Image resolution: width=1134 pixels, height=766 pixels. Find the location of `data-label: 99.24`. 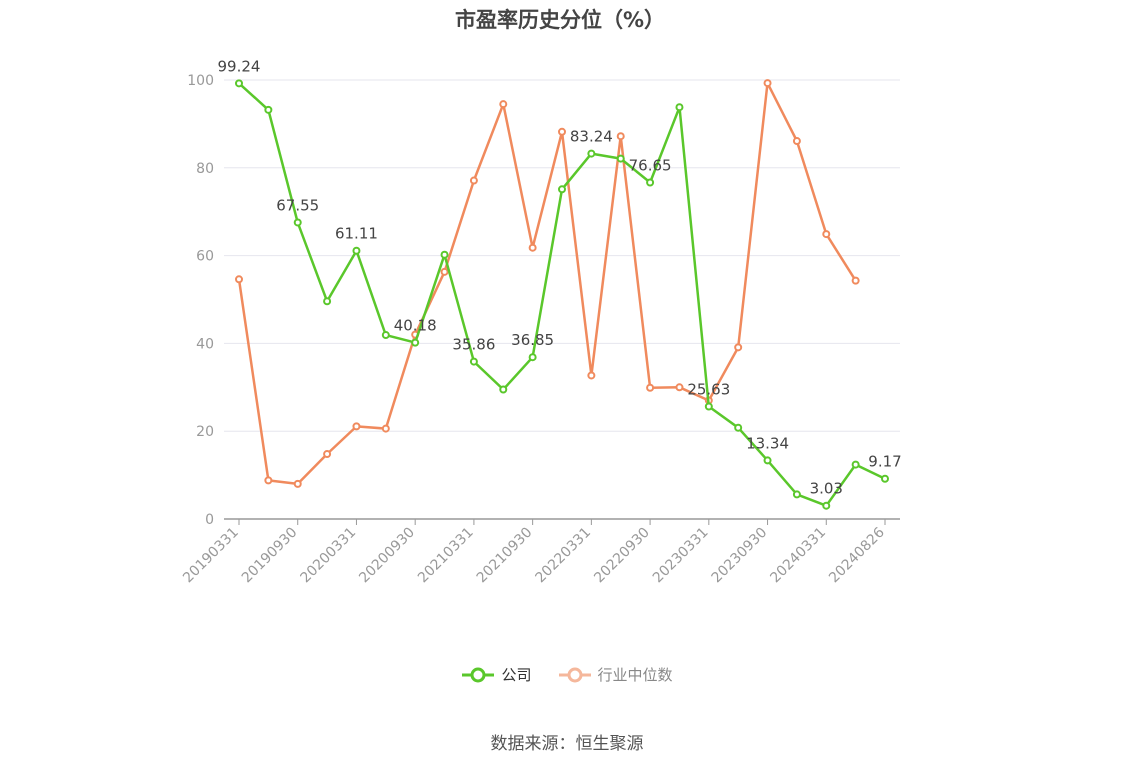

data-label: 99.24 is located at coordinates (239, 66).